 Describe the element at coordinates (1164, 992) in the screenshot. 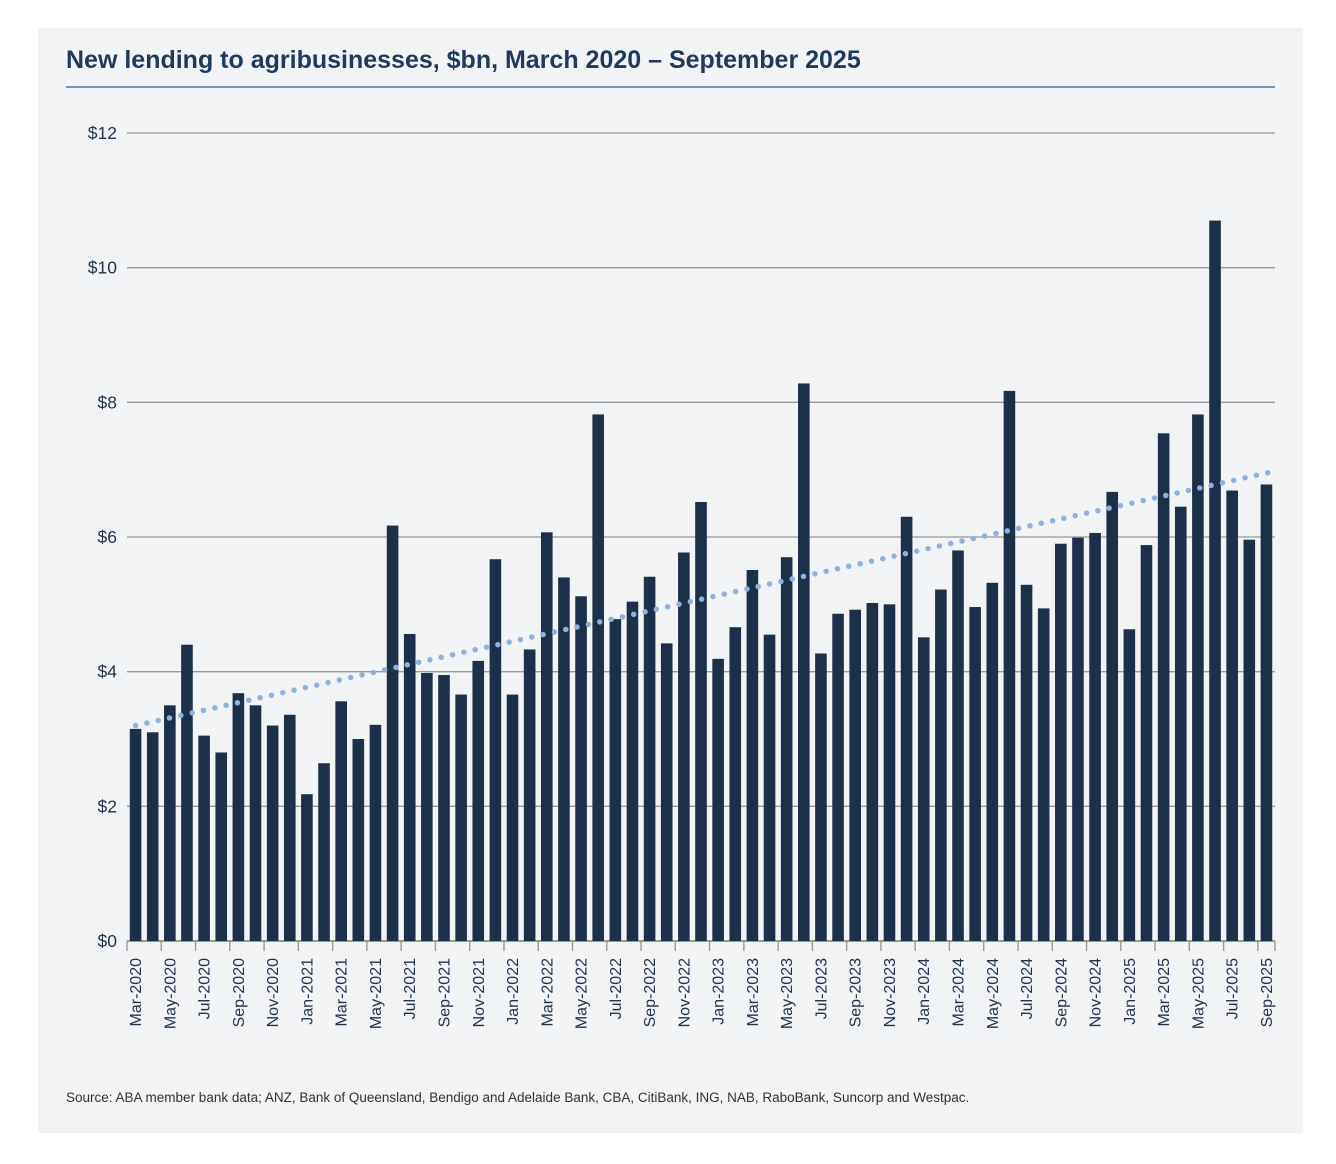

I see `x-axis-label: Mar-2025` at that location.